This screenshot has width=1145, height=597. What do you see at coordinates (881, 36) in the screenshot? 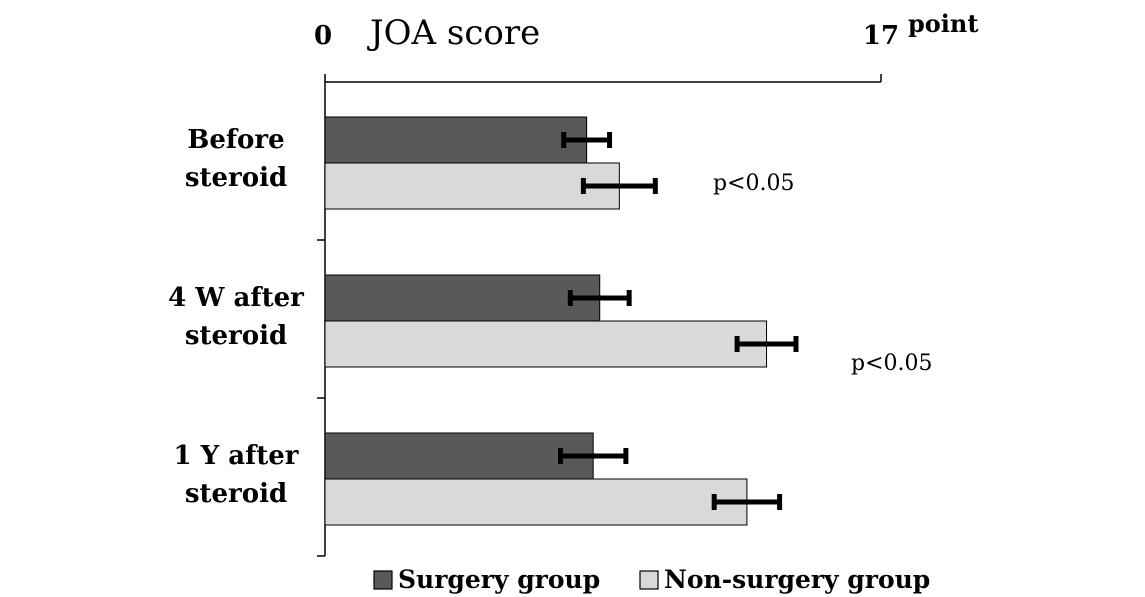
I see `axis-max-label: 17` at bounding box center [881, 36].